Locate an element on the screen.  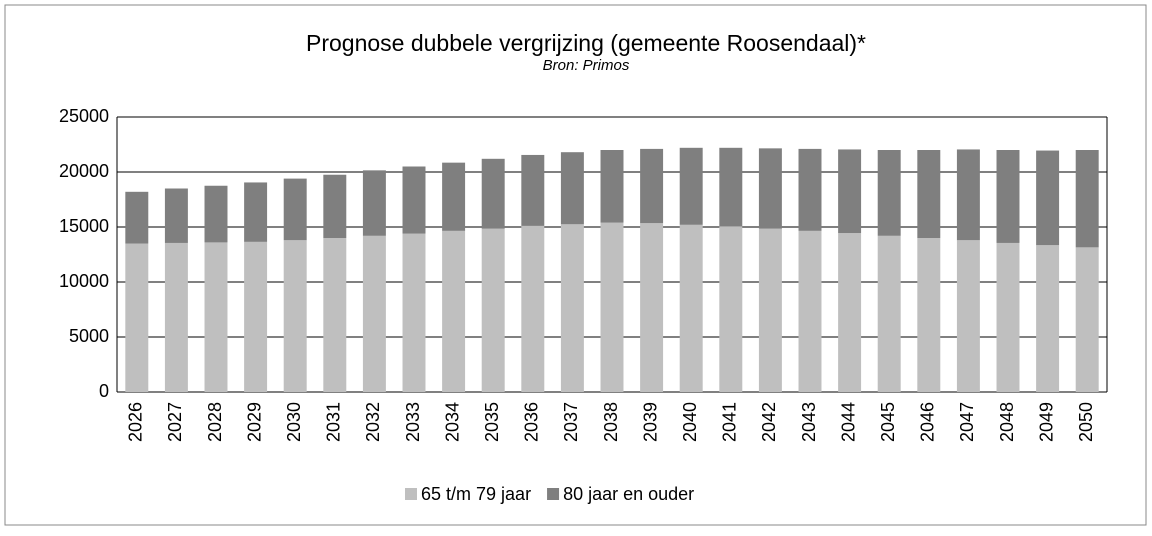
x-tick-label: 2042 is located at coordinates (769, 422).